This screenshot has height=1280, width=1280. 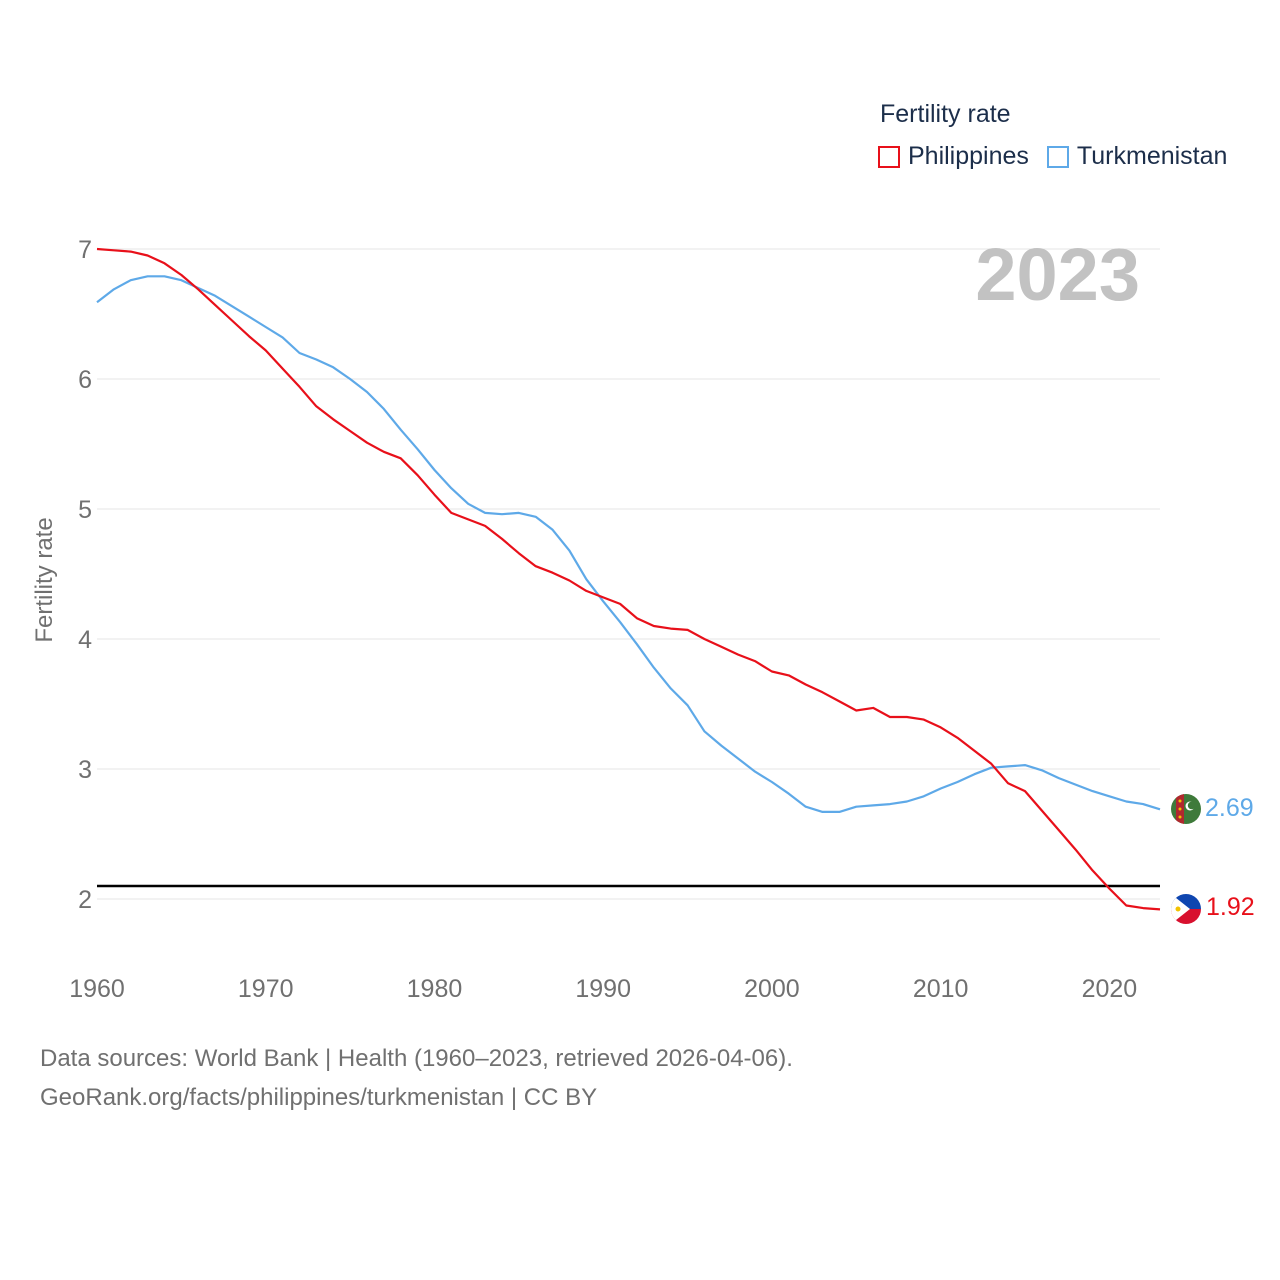 What do you see at coordinates (85, 250) in the screenshot?
I see `y-tick-label-7: 7` at bounding box center [85, 250].